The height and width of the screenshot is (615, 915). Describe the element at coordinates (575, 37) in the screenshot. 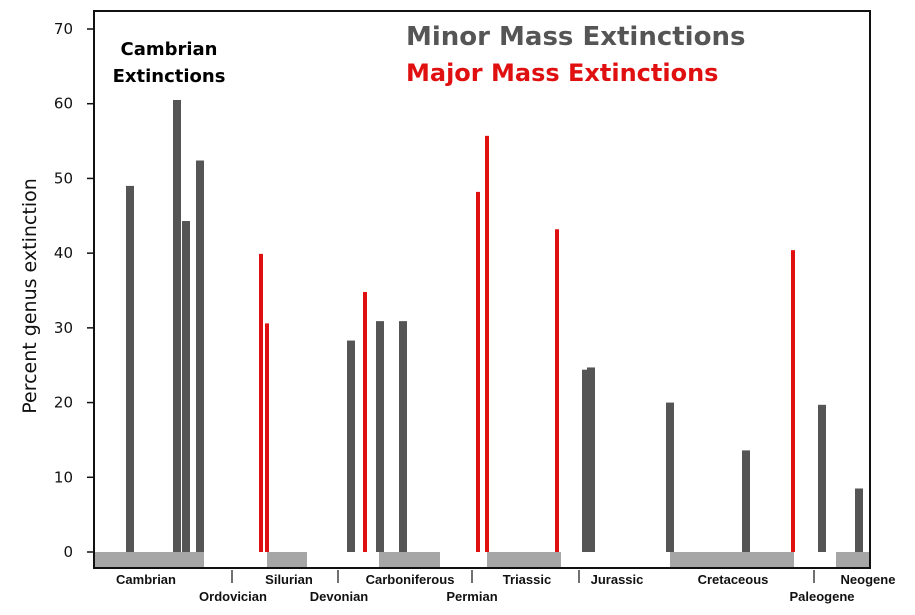

I see `legend-minor: Minor Mass Extinctions` at that location.